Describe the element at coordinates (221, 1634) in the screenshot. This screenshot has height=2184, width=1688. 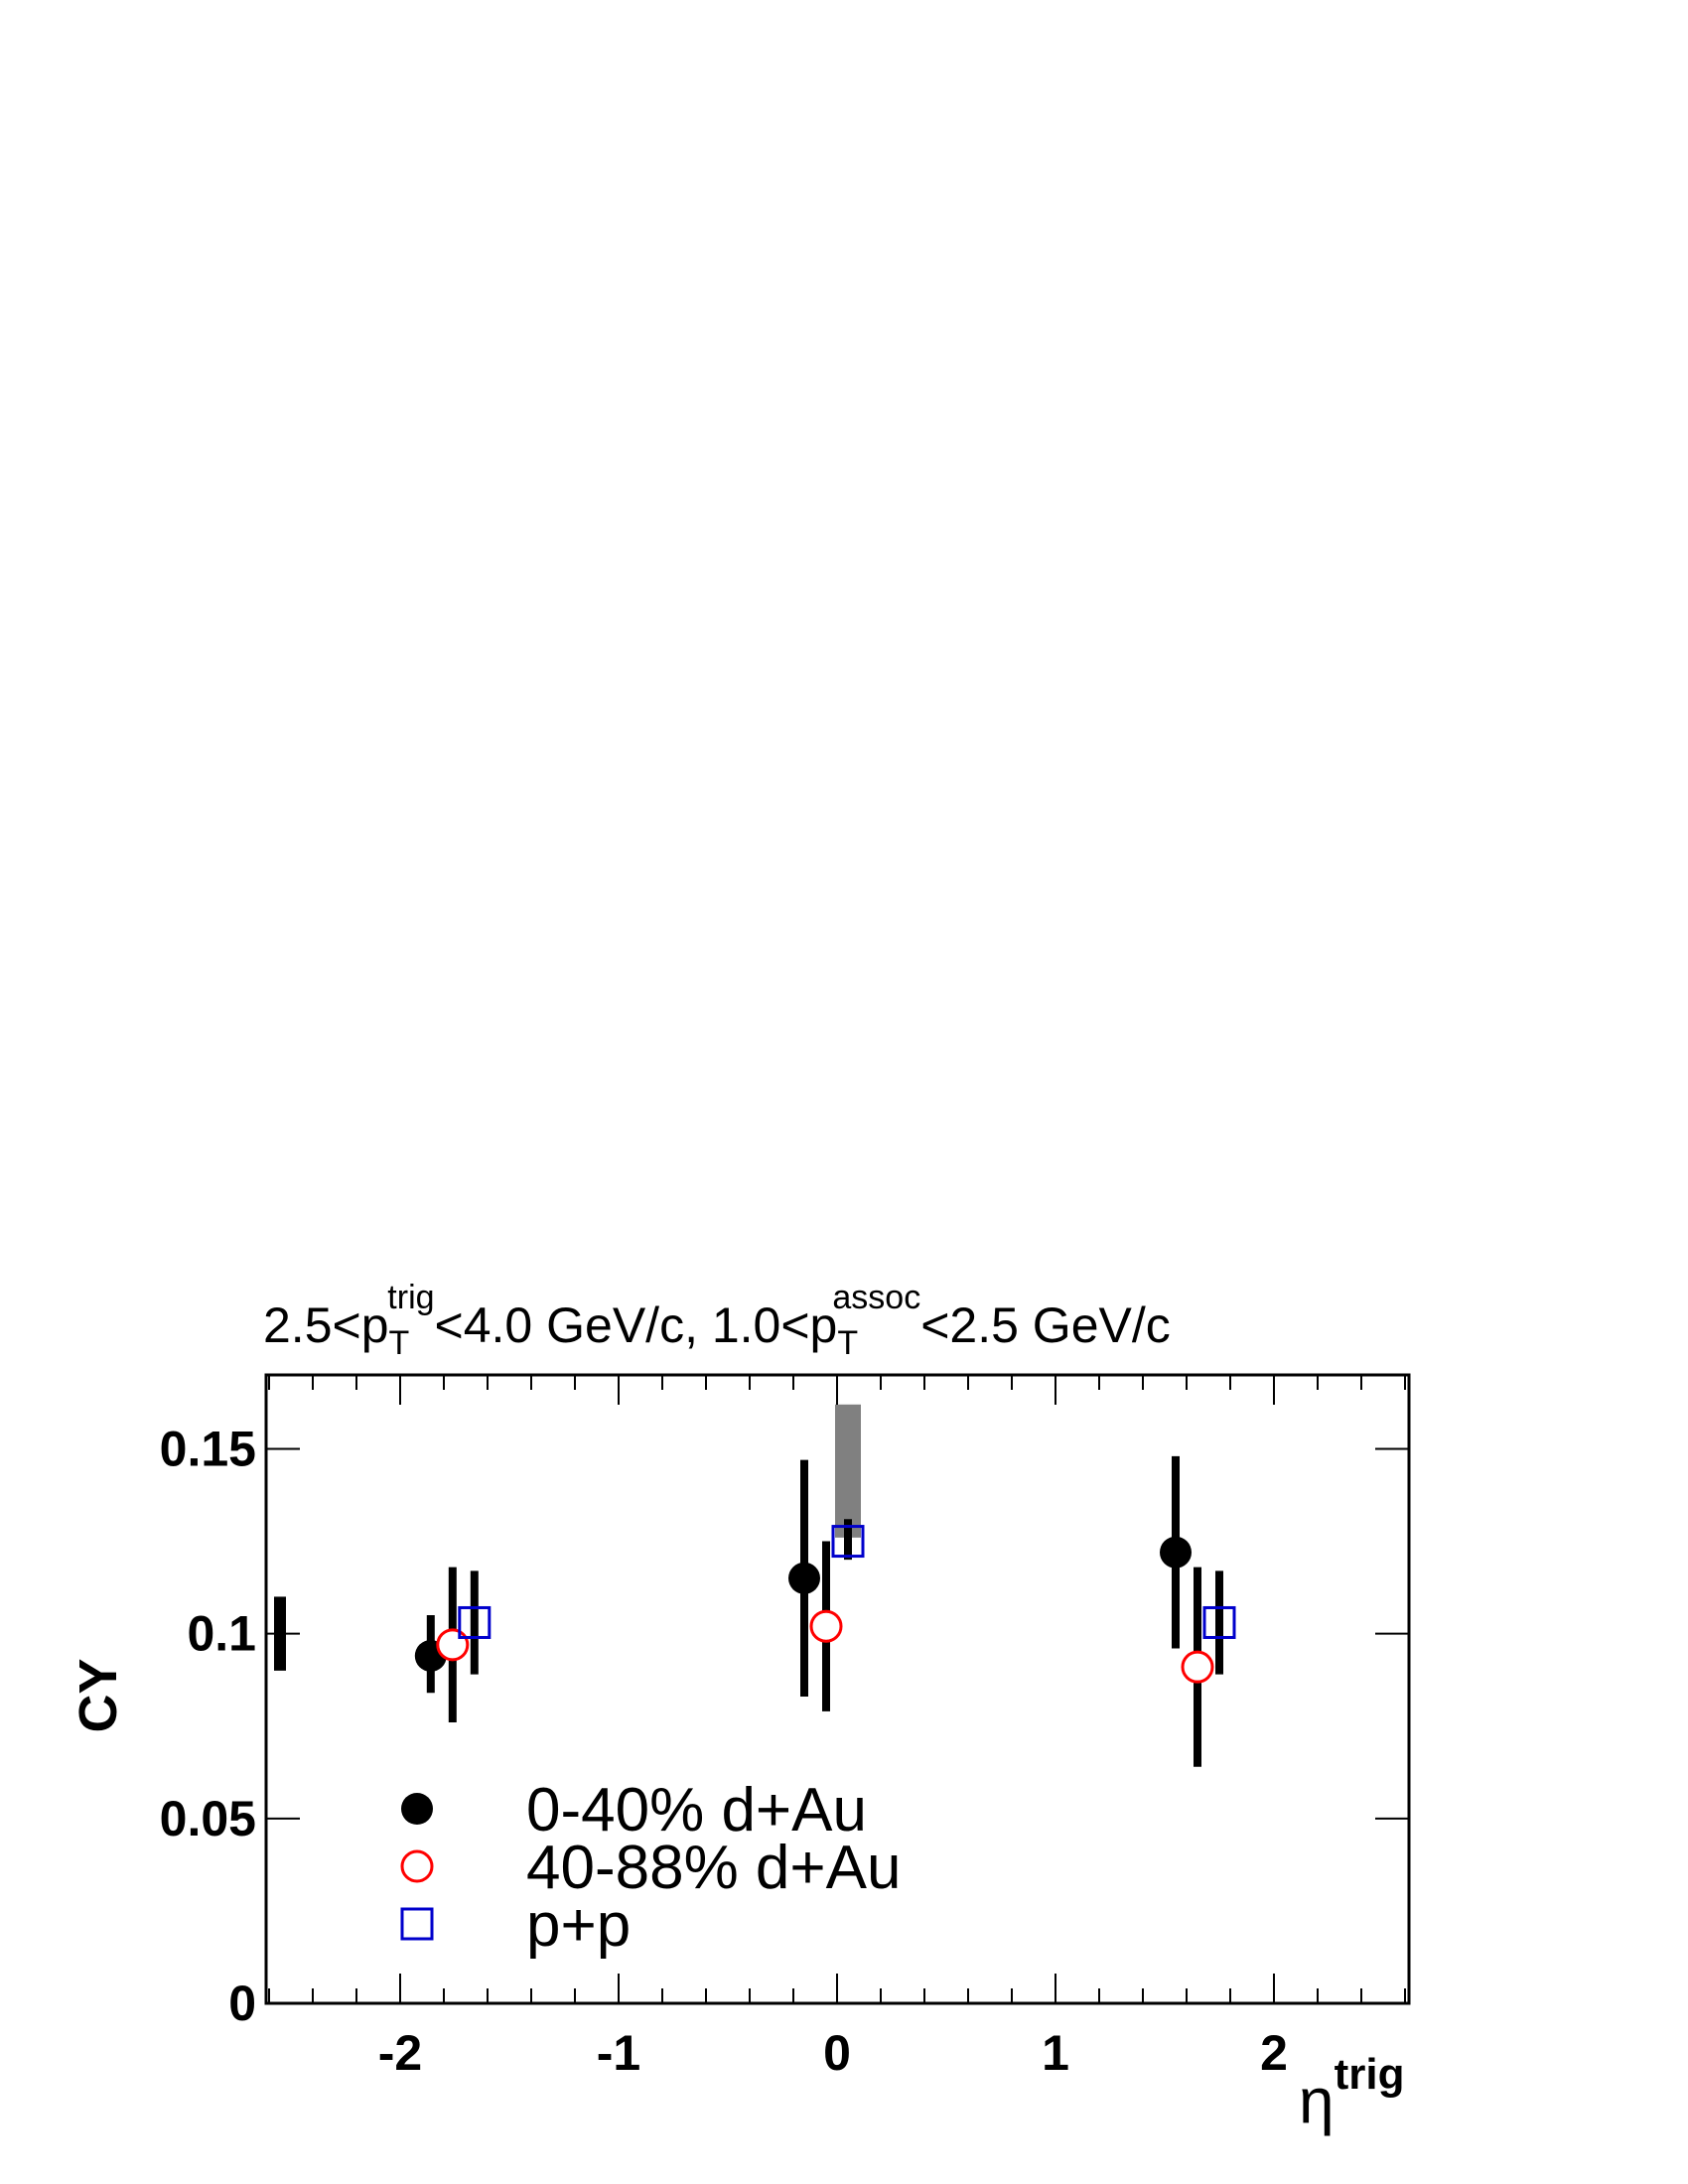
I see `y-tick-label: 0.1` at that location.